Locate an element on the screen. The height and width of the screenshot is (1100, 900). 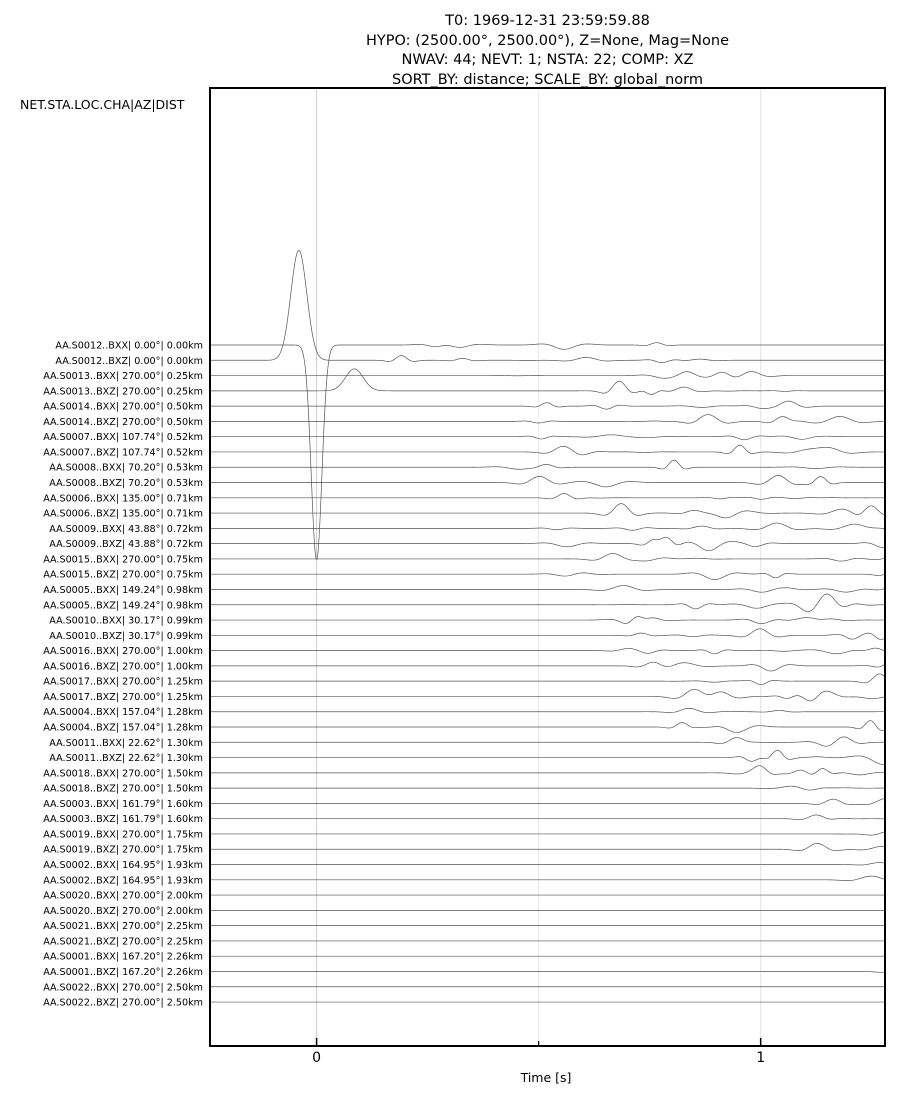
trace-label: AA.S0021..BXX| 270.00°| 2.25km is located at coordinates (123, 926).